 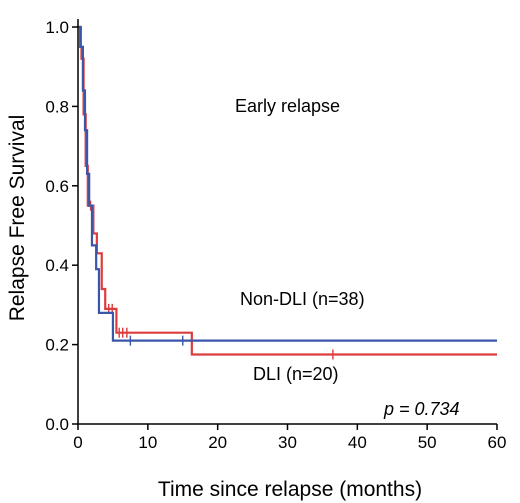 What do you see at coordinates (147, 442) in the screenshot?
I see `x-tick-label: 10` at bounding box center [147, 442].